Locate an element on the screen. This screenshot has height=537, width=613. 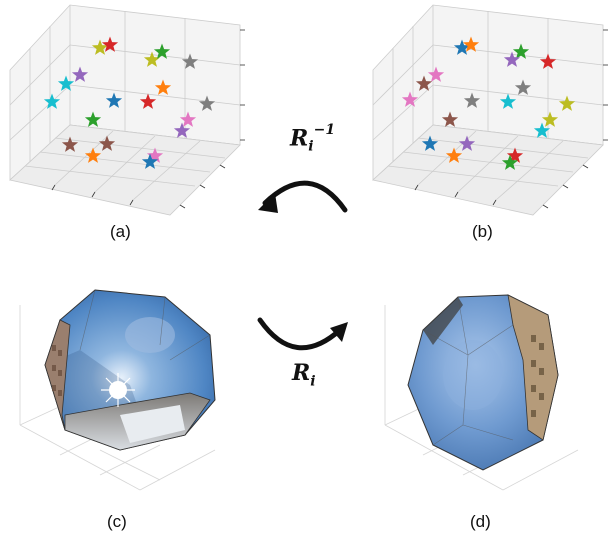
rotation-label: Ri is located at coordinates (304, 374).